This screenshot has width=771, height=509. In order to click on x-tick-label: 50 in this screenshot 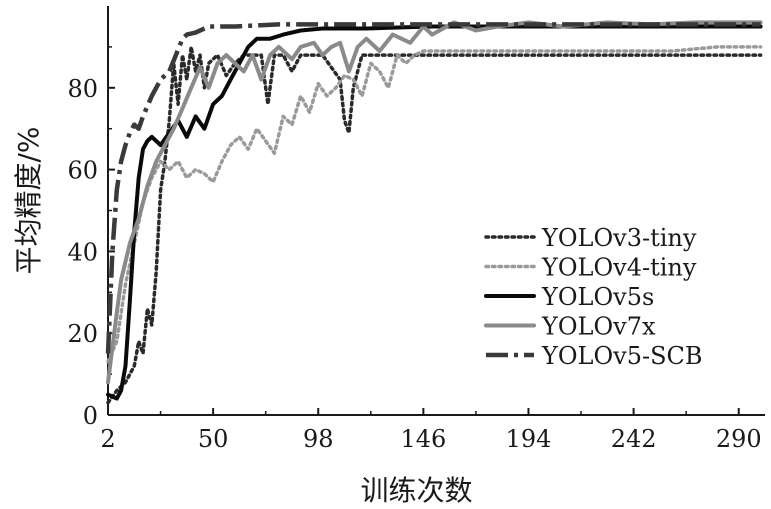, I will do `click(213, 439)`.